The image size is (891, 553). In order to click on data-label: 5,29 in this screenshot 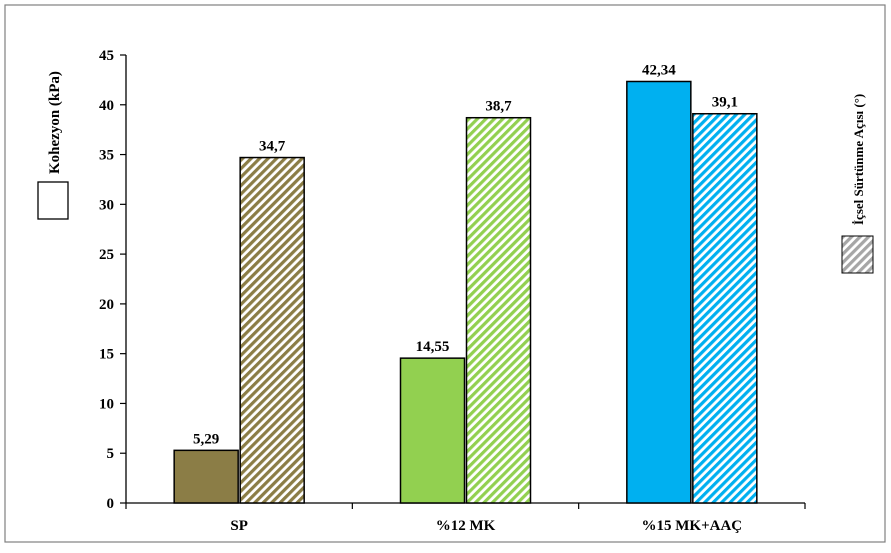, I will do `click(206, 439)`.